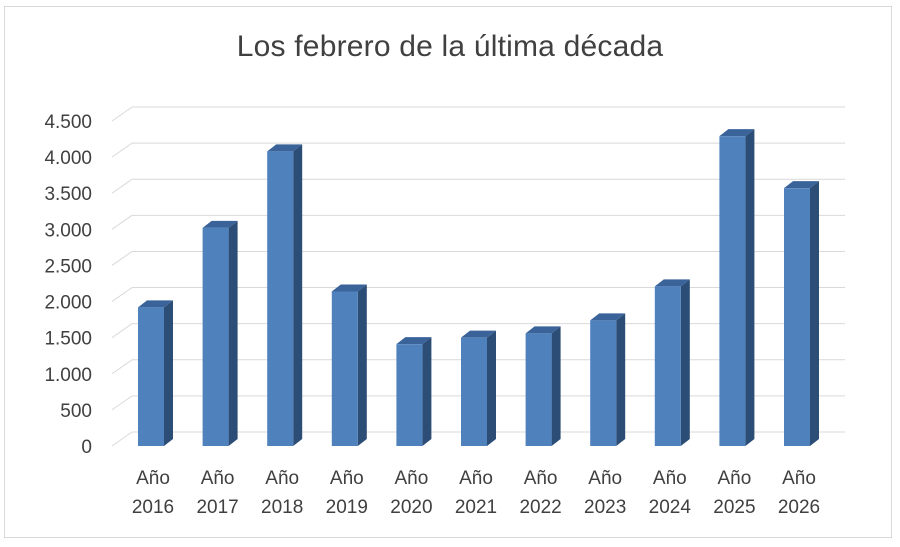 This screenshot has width=900, height=547. Describe the element at coordinates (68, 303) in the screenshot. I see `y-tick-label: 2.000` at that location.